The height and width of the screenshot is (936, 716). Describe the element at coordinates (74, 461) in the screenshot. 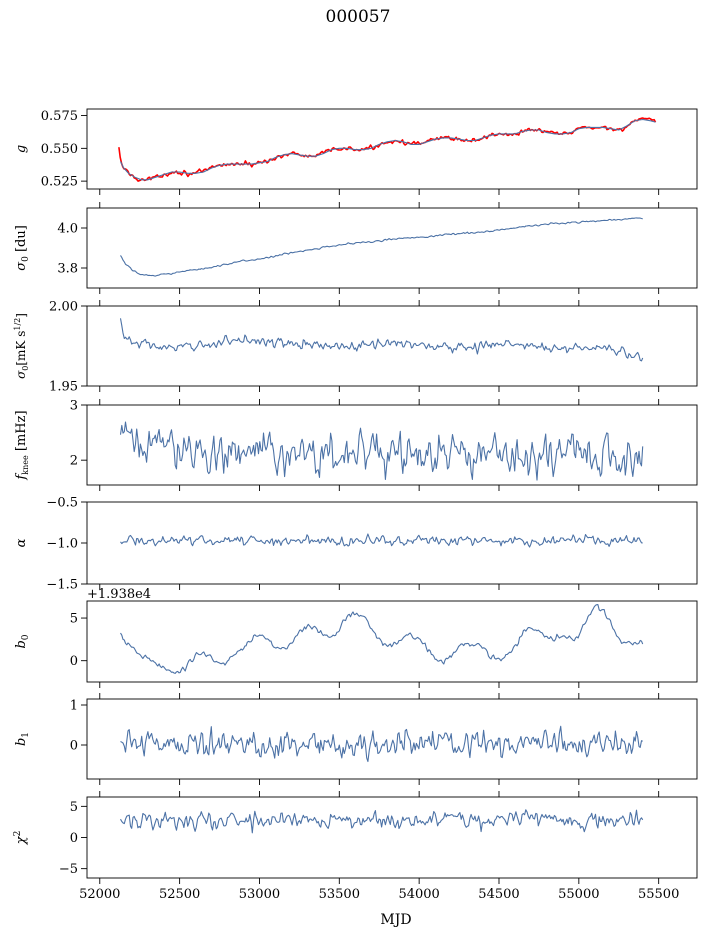

I see `y-tick-label: 2` at that location.